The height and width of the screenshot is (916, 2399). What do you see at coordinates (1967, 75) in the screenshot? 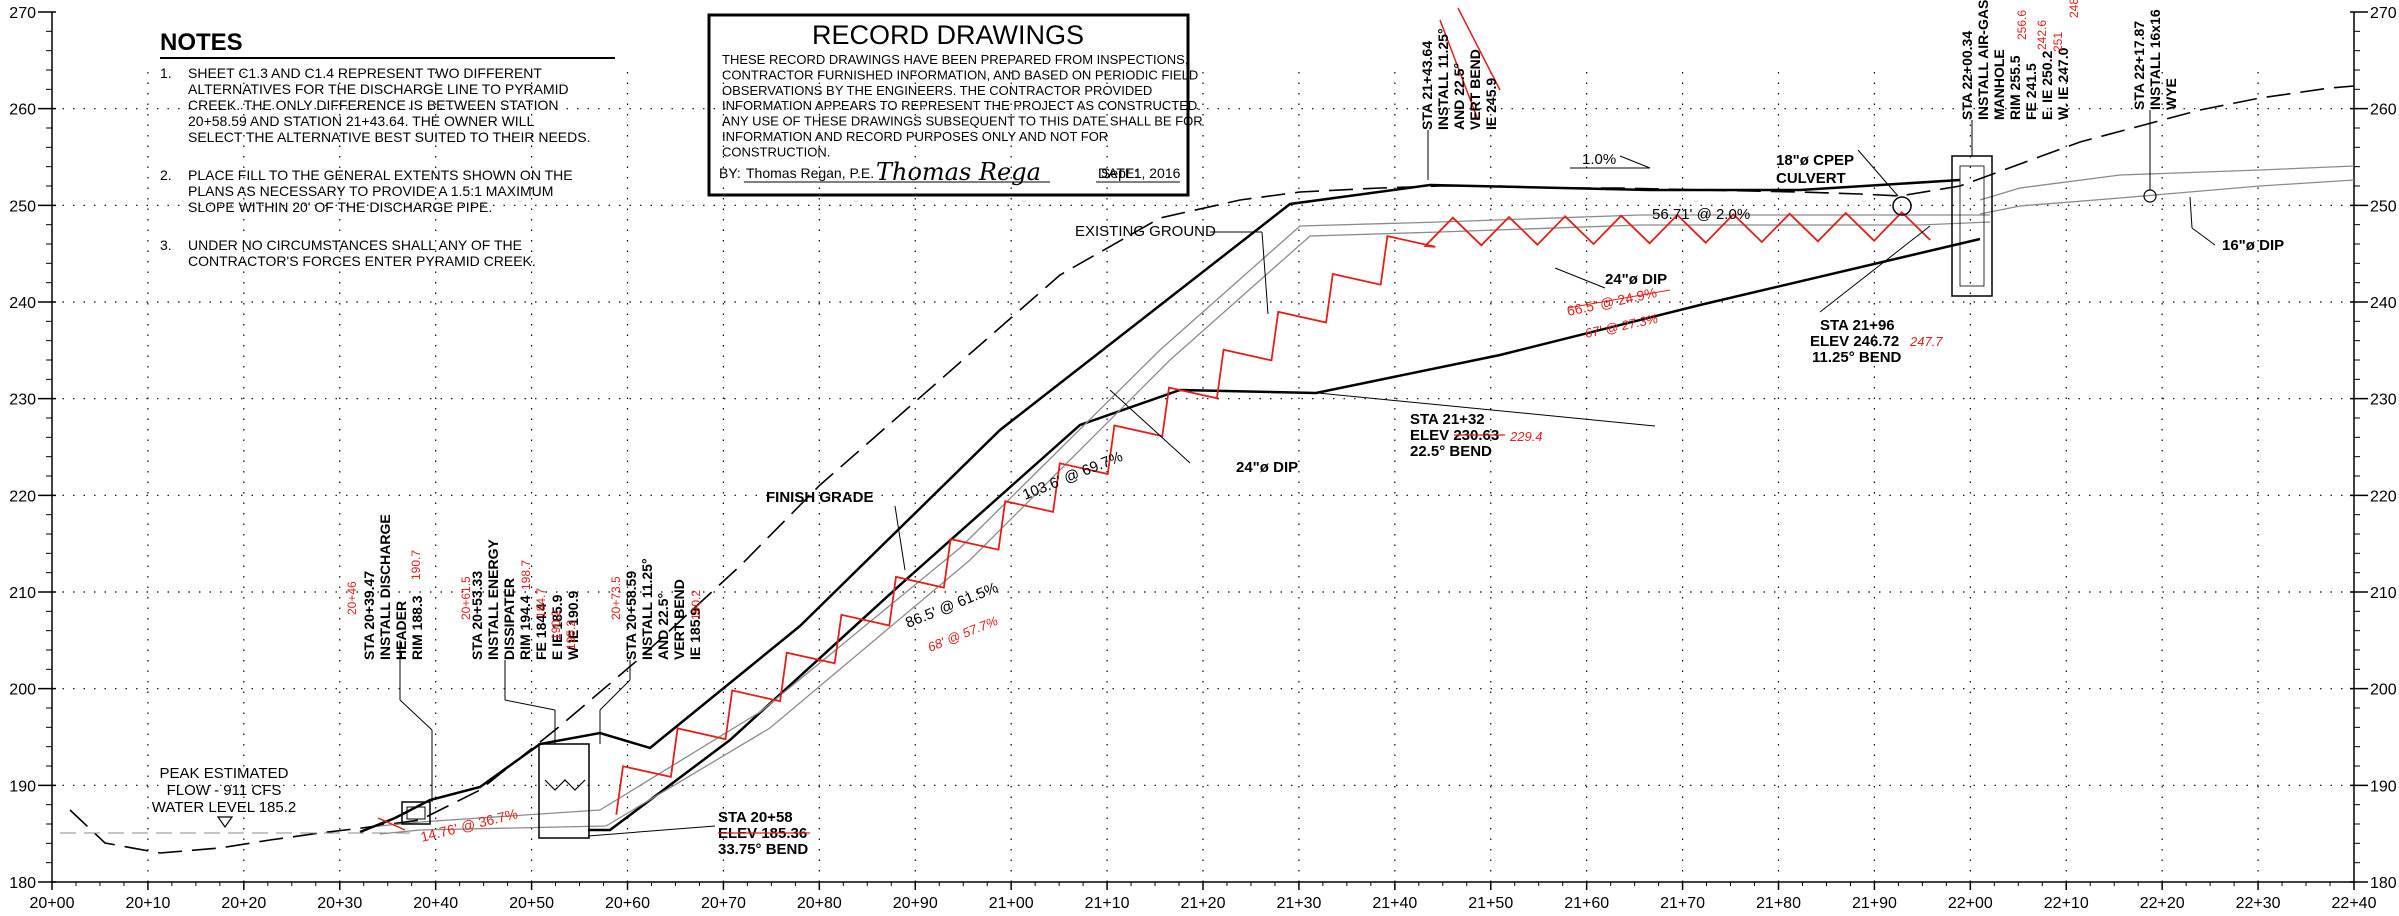
I see `vertical-callout-line: STA 22+00.34` at bounding box center [1967, 75].